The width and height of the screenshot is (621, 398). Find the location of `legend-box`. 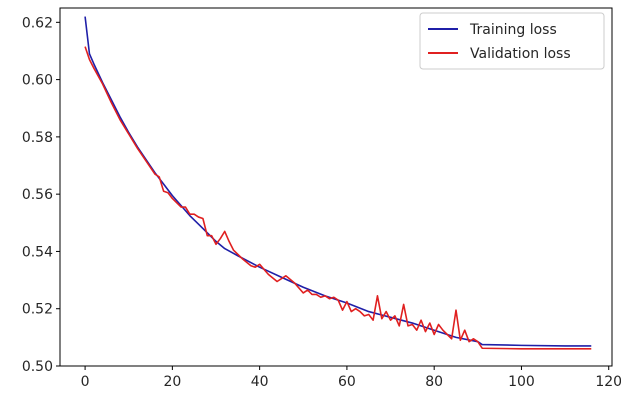

legend-box is located at coordinates (512, 41).